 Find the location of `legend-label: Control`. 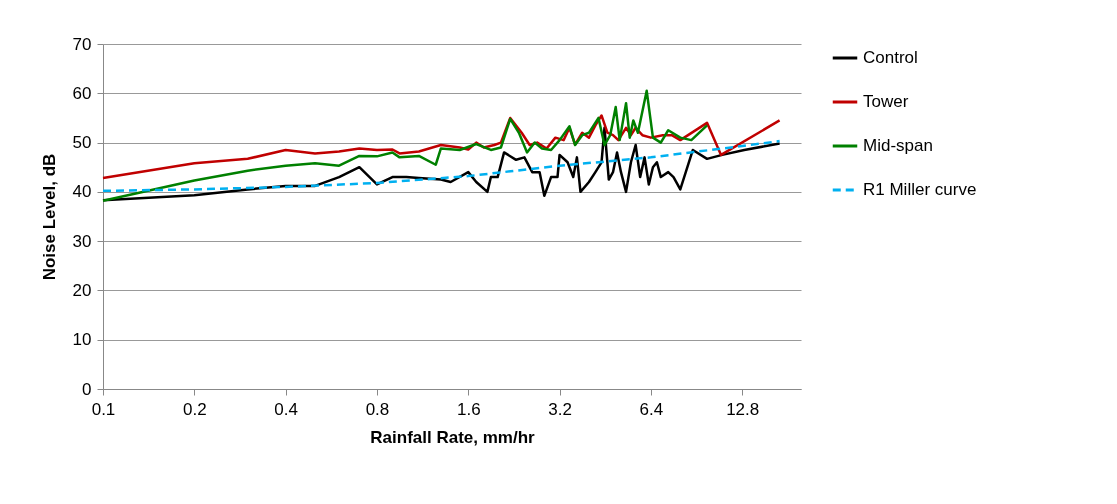

legend-label: Control is located at coordinates (890, 57).